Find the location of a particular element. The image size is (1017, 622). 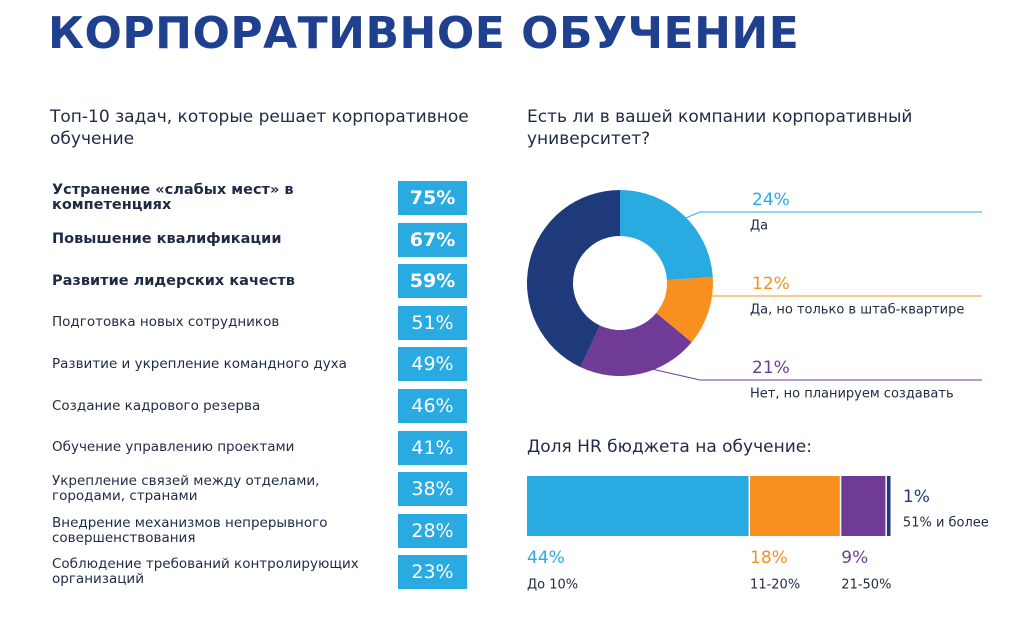

task-label: Развитие лидерских качеств is located at coordinates (173, 280).